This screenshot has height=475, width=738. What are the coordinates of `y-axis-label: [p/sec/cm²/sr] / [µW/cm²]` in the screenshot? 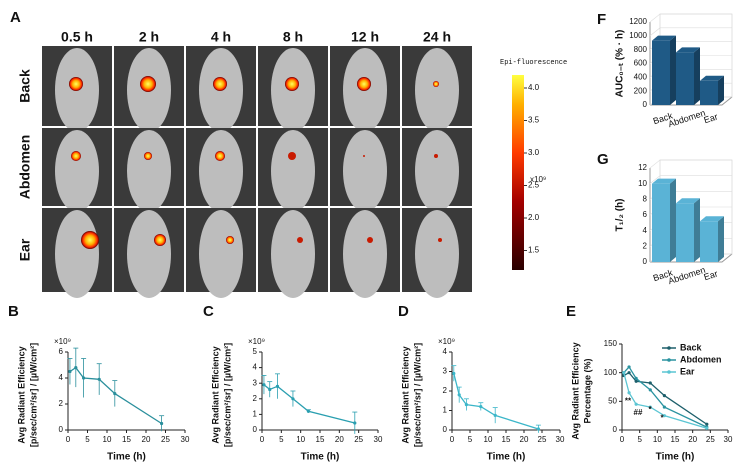 It's located at (227, 395).